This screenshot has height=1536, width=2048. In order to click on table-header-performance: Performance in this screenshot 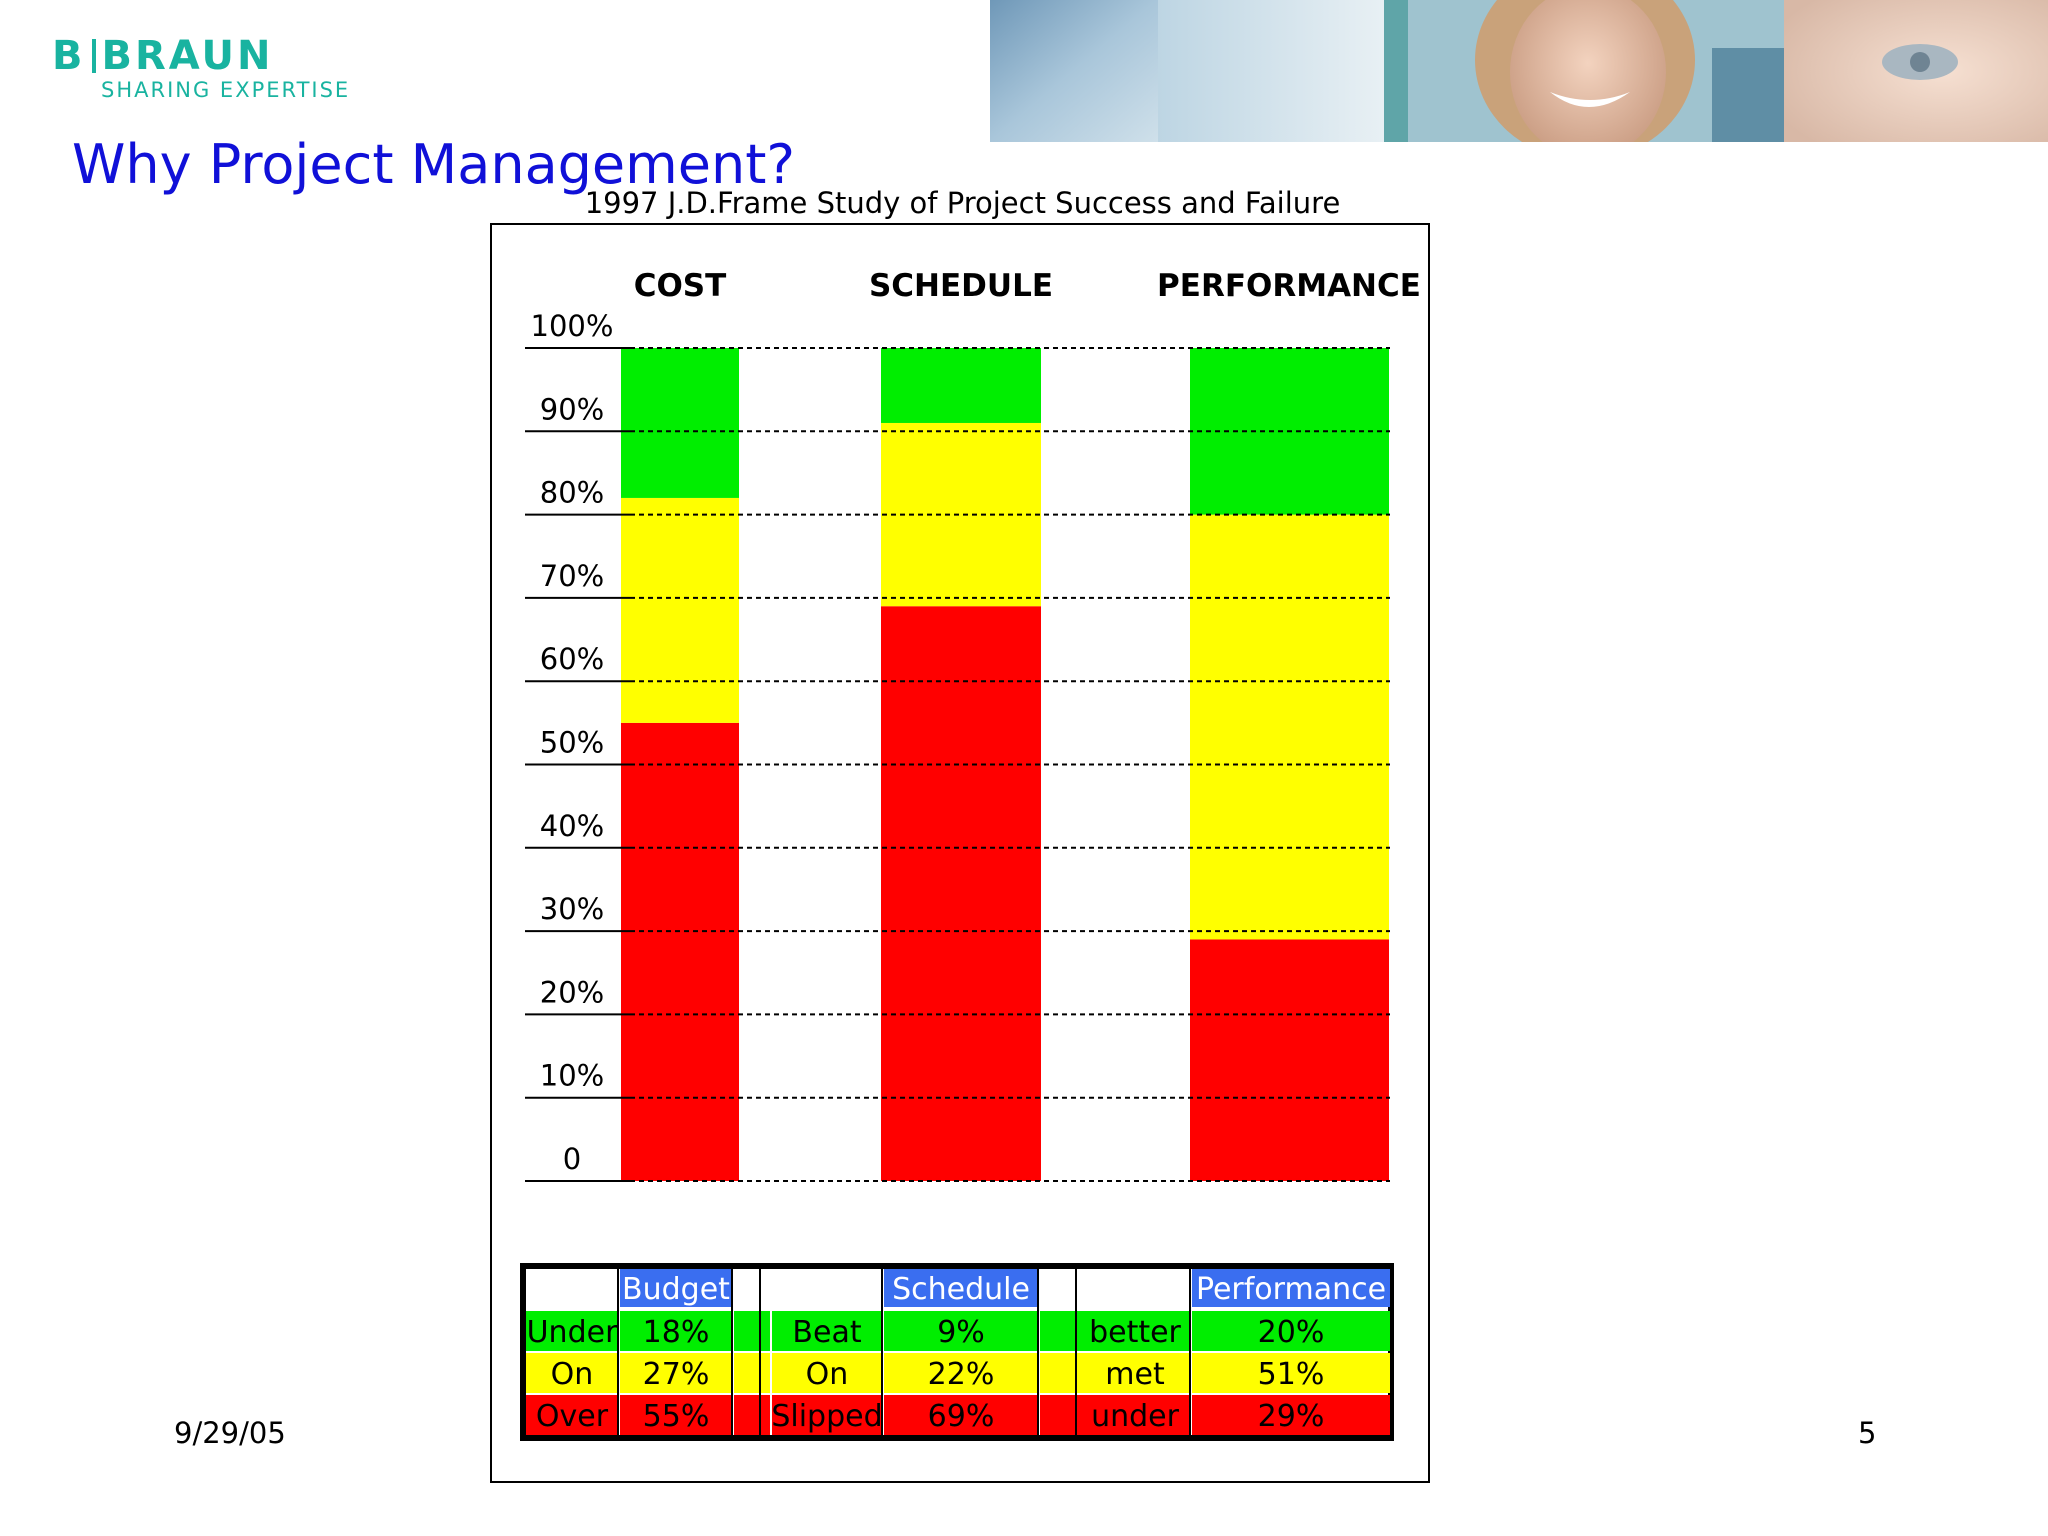, I will do `click(1291, 1289)`.